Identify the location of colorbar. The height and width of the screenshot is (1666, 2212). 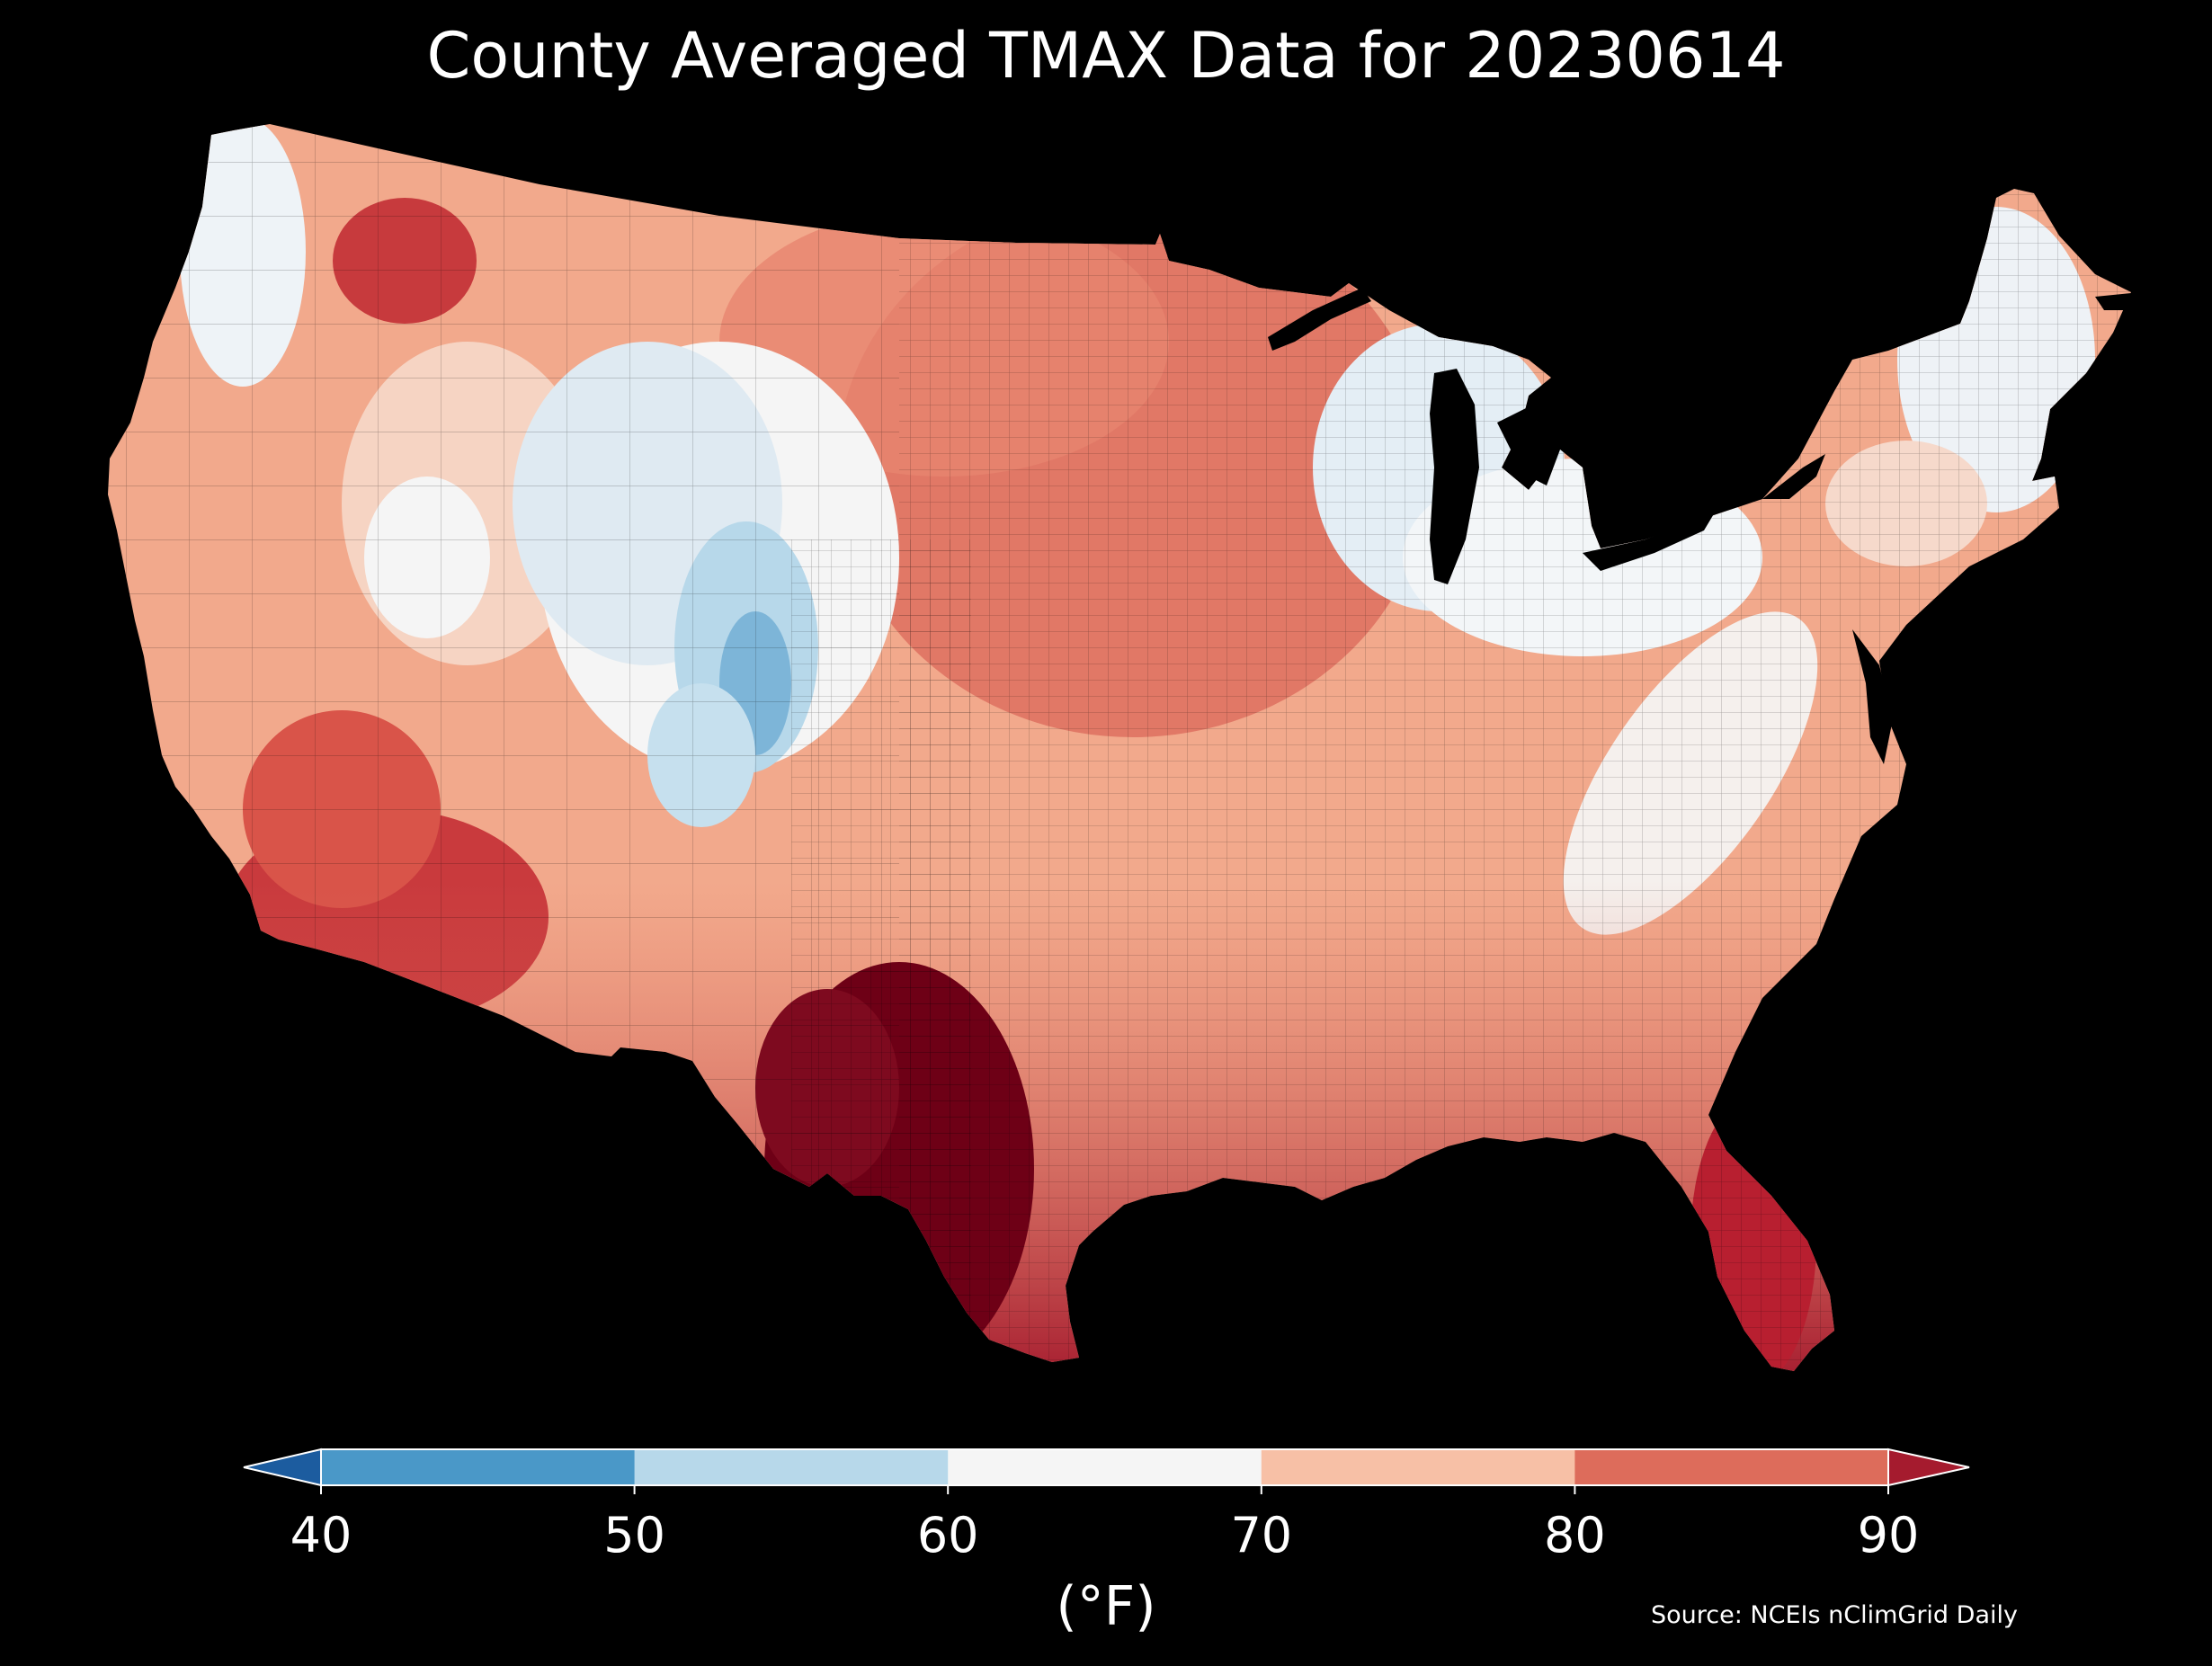
(1106, 1471).